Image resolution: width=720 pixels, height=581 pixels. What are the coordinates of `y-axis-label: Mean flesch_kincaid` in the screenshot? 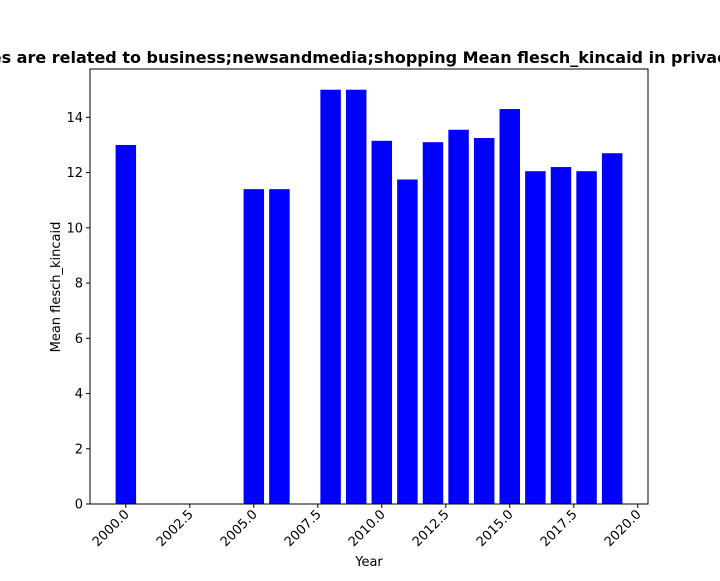 It's located at (56, 287).